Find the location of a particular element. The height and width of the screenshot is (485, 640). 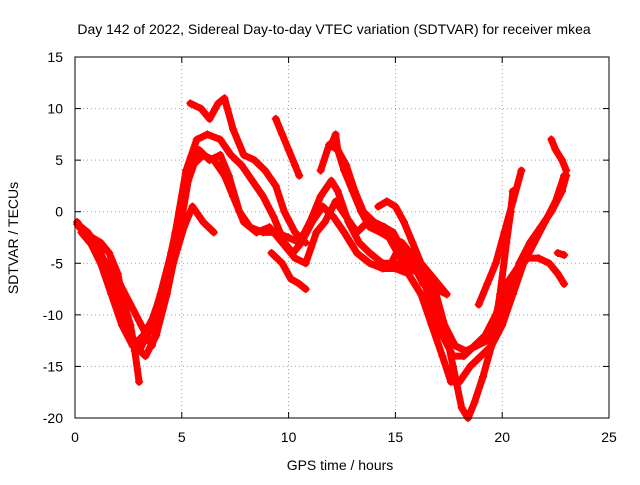

y-axis-label: SDTVAR / TECUs is located at coordinates (13, 238).